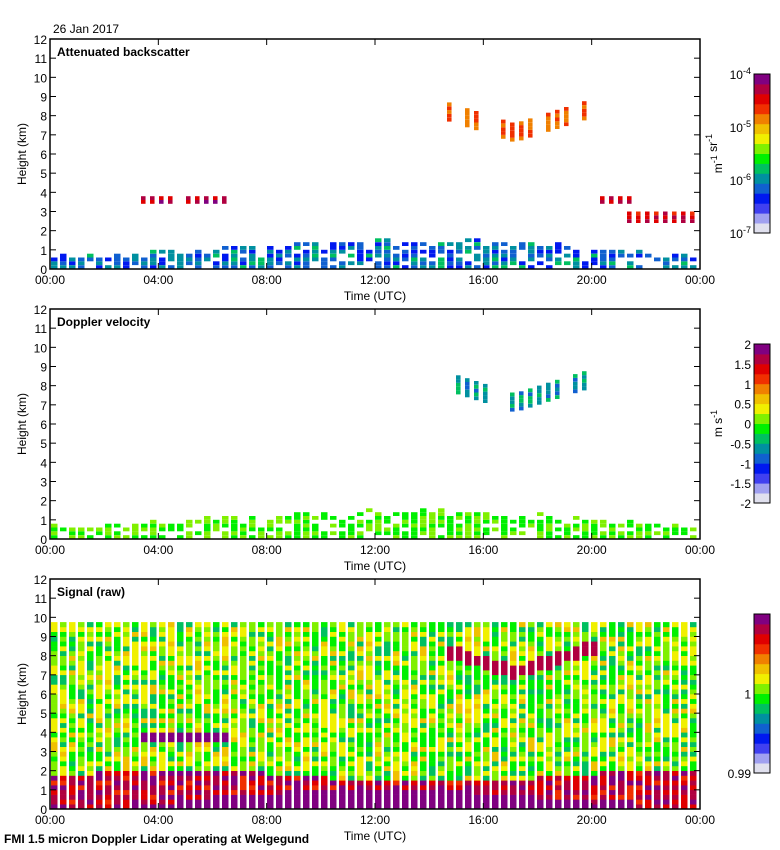 The width and height of the screenshot is (780, 850). I want to click on y-tick-label: 4, so click(43, 193).